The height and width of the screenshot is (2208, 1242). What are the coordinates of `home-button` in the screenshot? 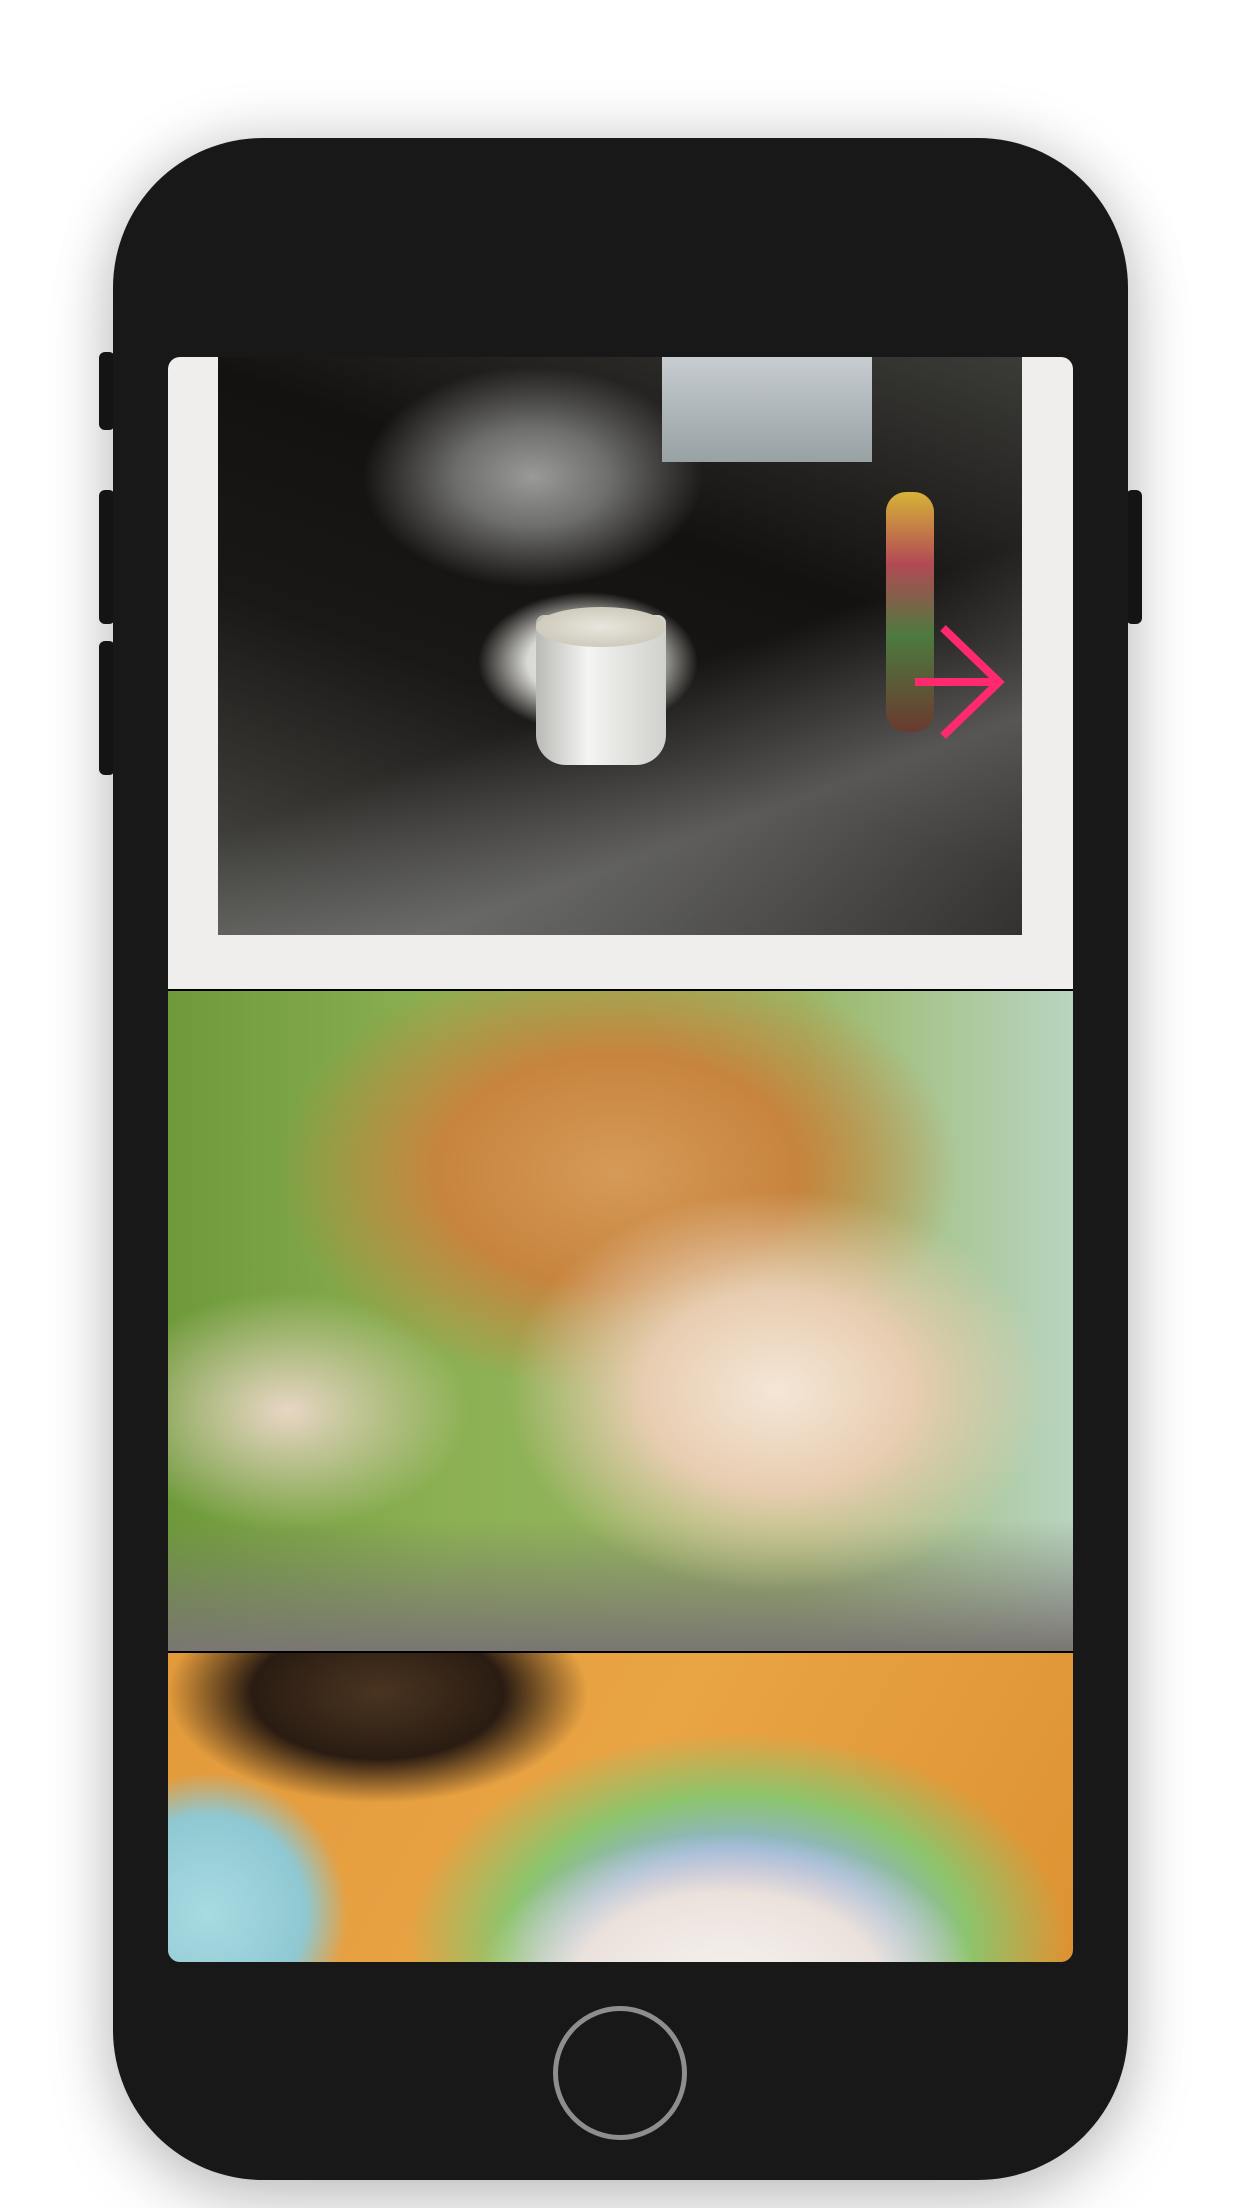 It's located at (620, 2073).